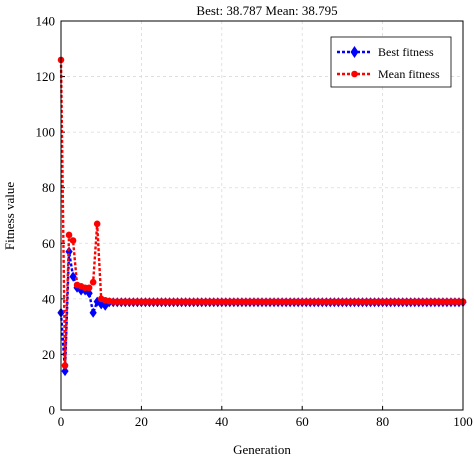 The image size is (474, 459). What do you see at coordinates (262, 449) in the screenshot?
I see `x-axis-label: Generation` at bounding box center [262, 449].